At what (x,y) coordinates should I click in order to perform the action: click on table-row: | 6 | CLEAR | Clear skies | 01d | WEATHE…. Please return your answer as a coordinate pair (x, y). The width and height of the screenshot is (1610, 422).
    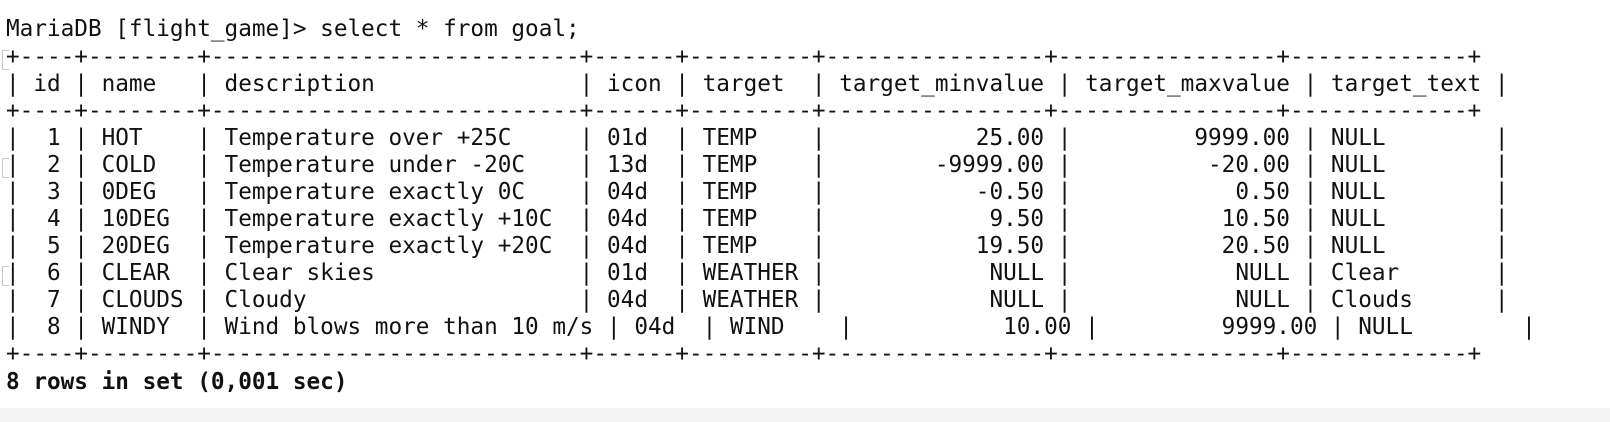
    Looking at the image, I should click on (757, 273).